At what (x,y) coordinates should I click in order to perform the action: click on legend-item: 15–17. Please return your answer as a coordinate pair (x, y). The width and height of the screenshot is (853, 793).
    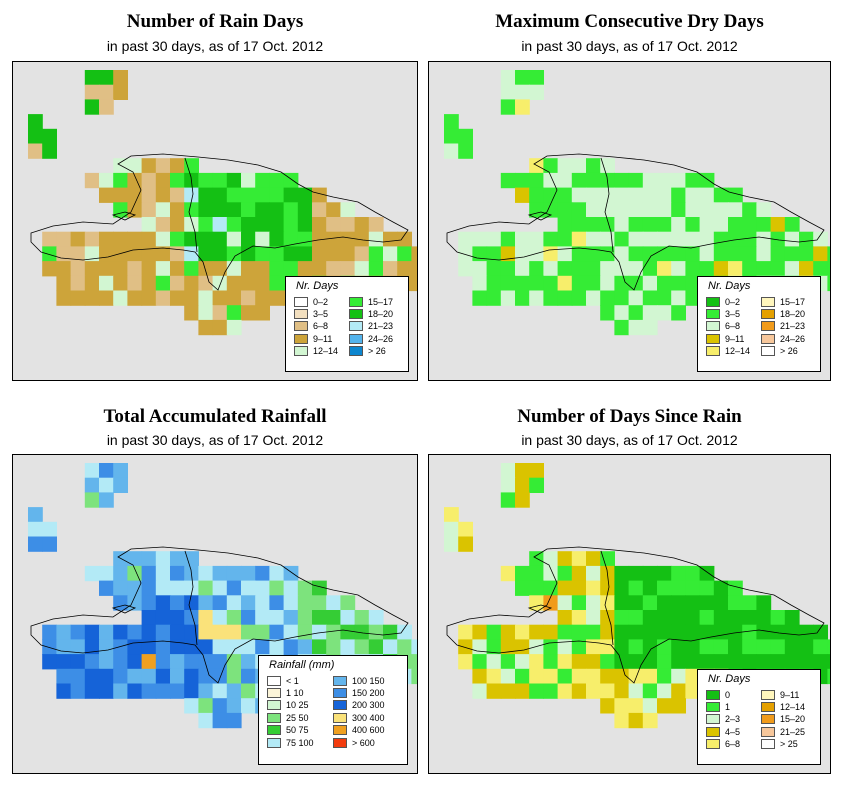
    Looking at the image, I should click on (783, 302).